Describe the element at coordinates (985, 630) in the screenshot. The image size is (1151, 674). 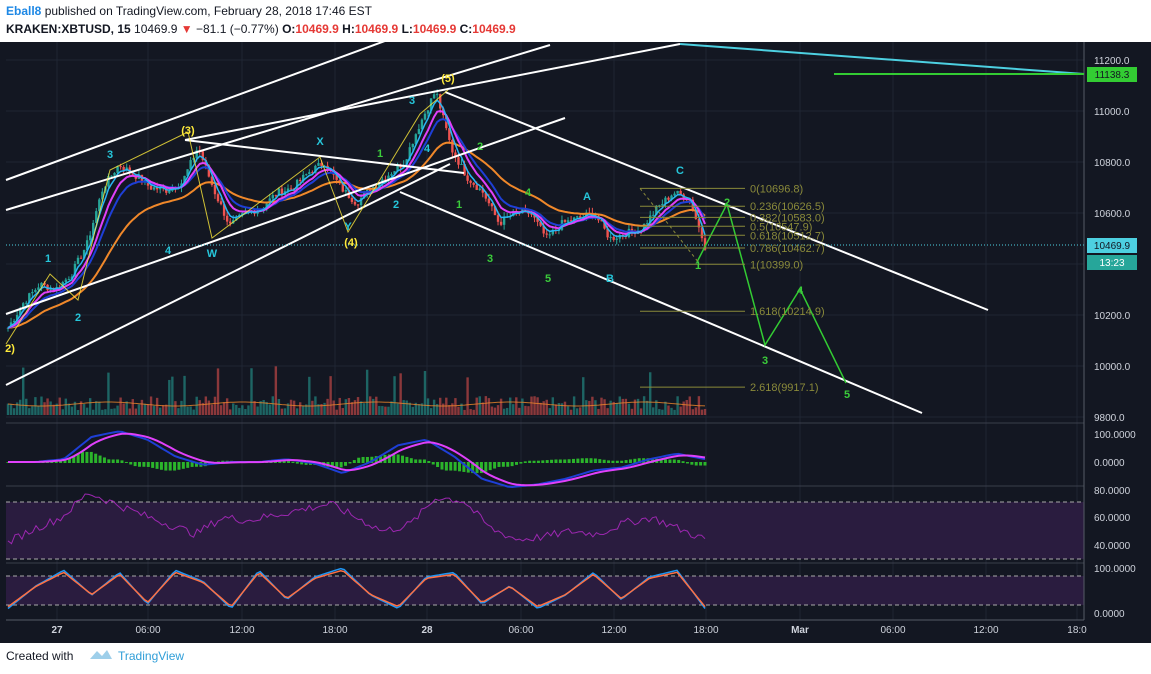
I see `time-tick-label: 12:00` at that location.